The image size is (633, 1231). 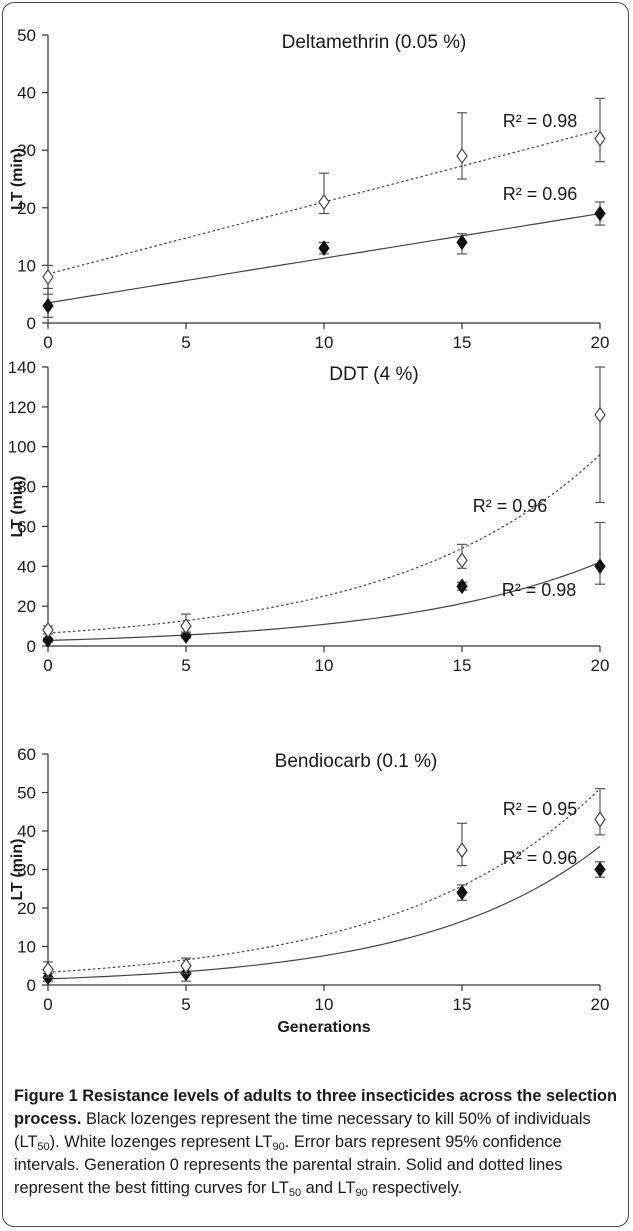 I want to click on chart-title: Deltamethrin (0.05 %), so click(x=374, y=42).